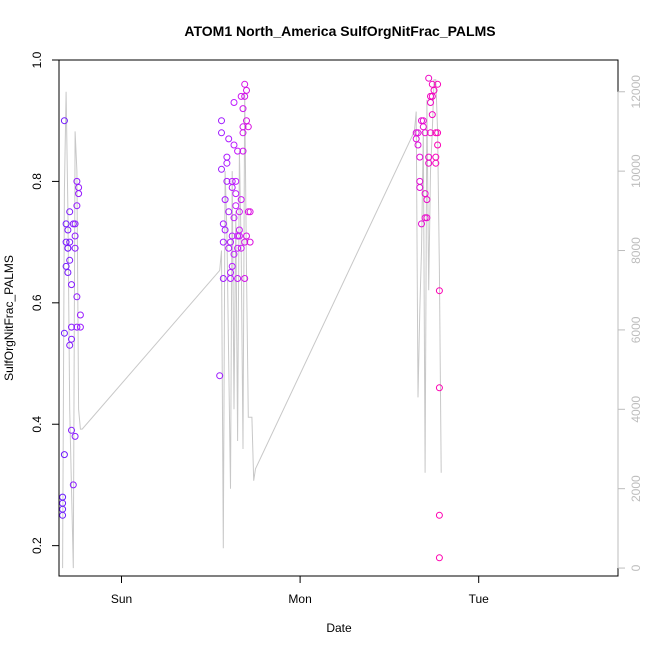 The width and height of the screenshot is (650, 650). Describe the element at coordinates (636, 329) in the screenshot. I see `y2-tick-label: 6000` at that location.